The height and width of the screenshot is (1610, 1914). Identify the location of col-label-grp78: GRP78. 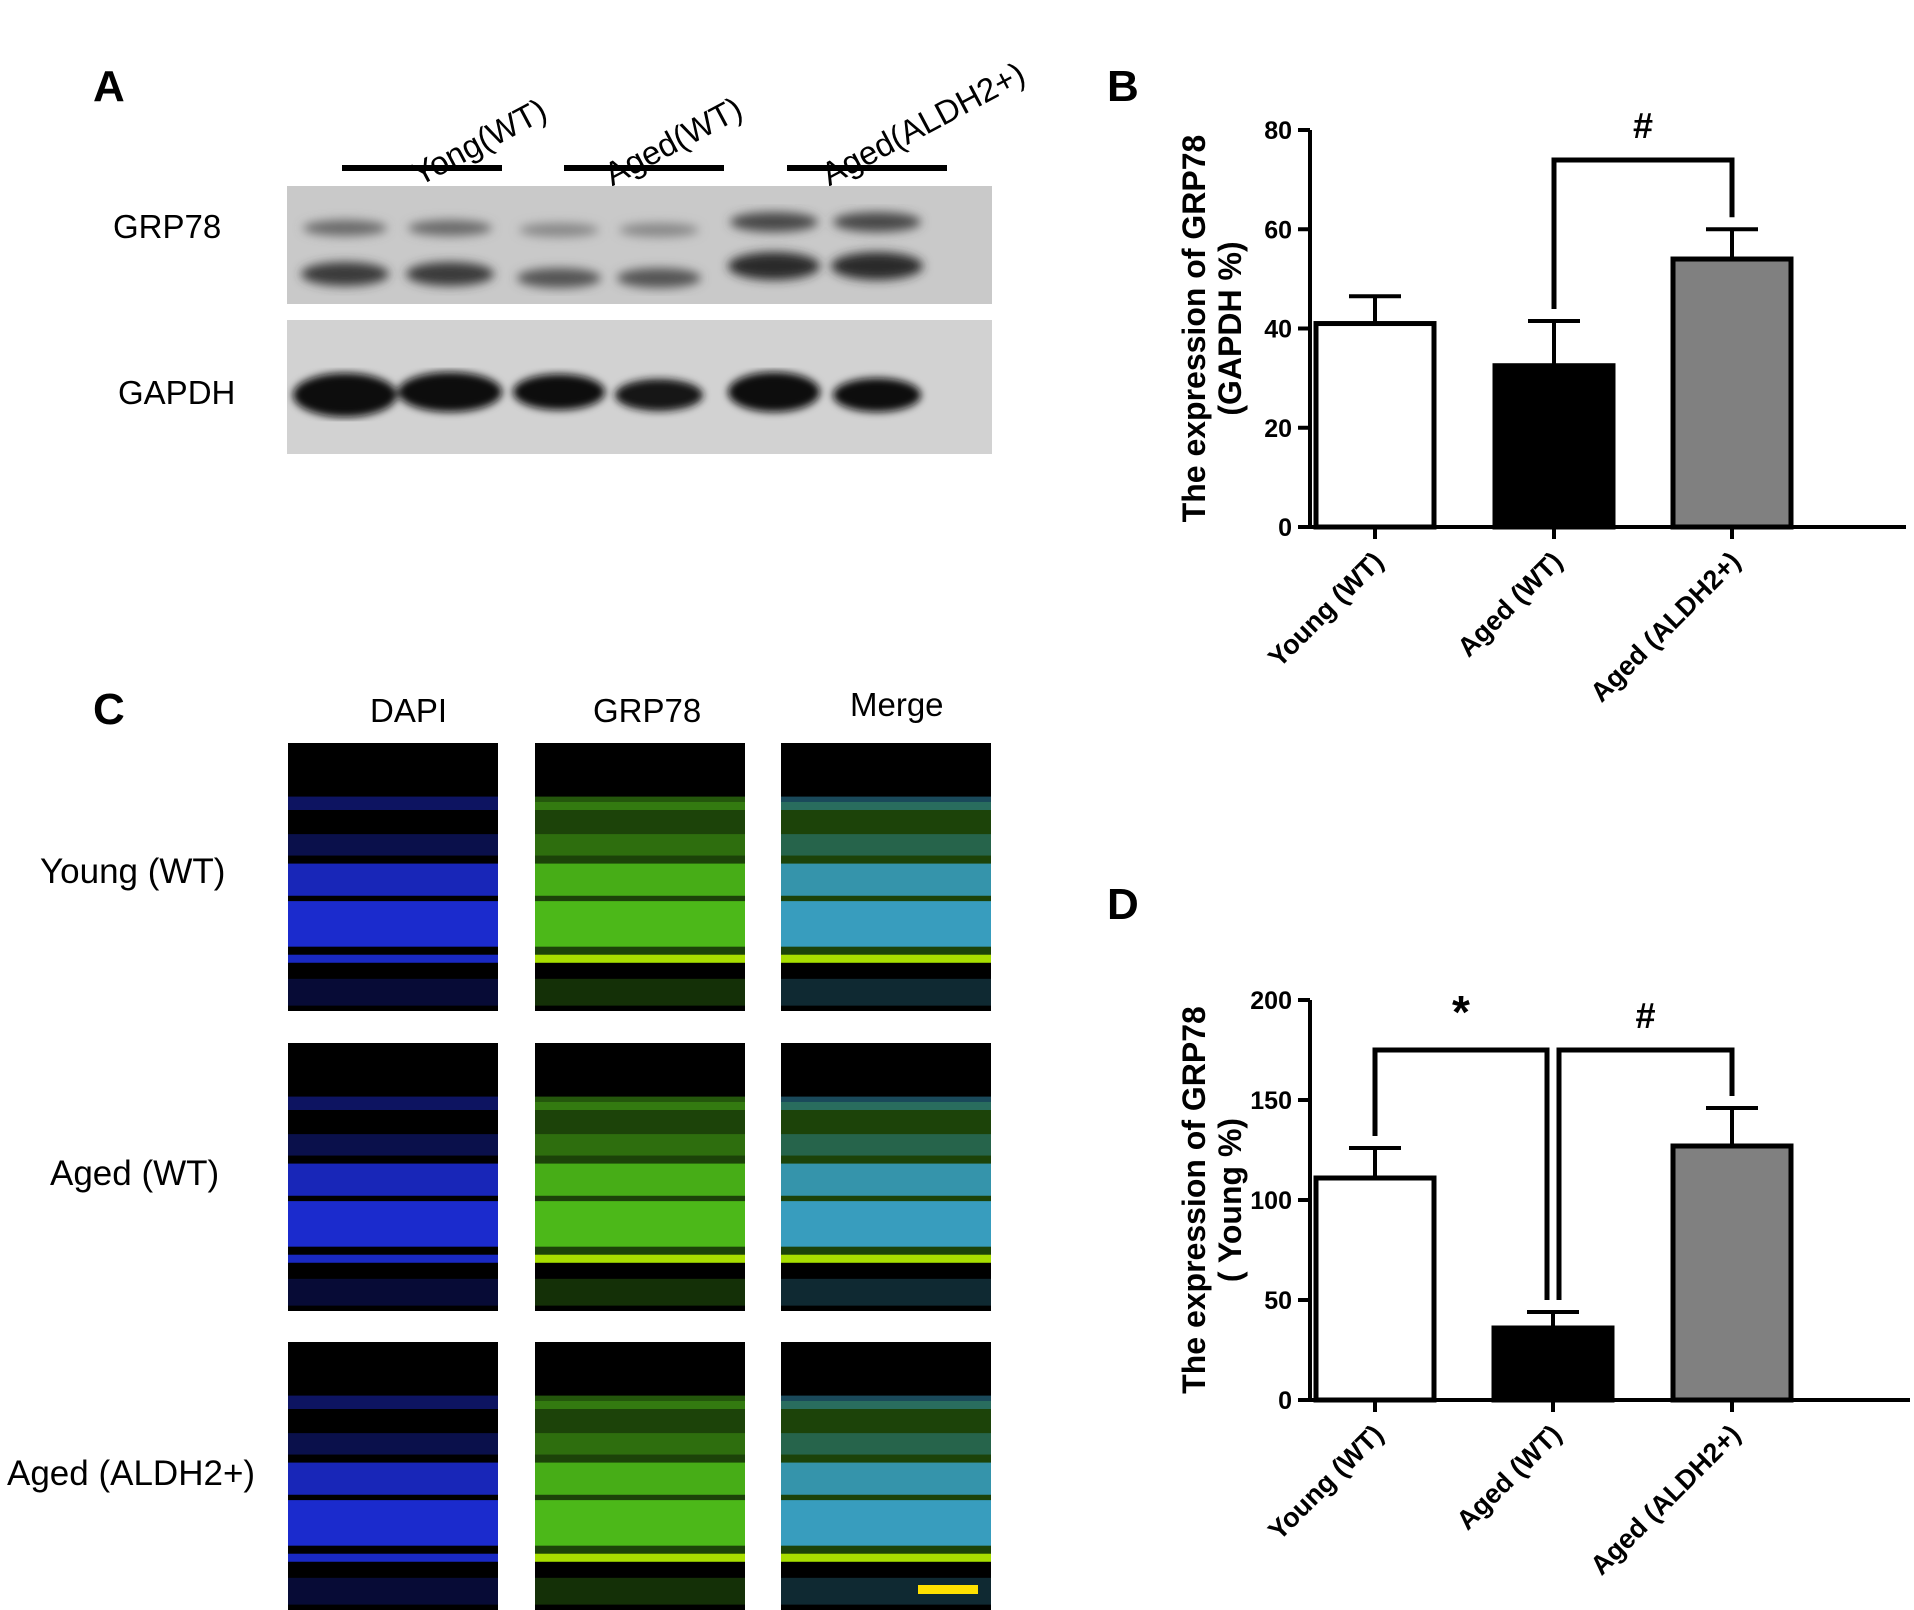
(647, 710).